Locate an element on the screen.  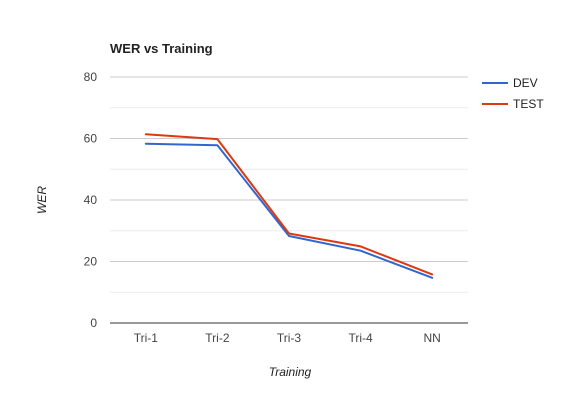
x-tick-label: NN is located at coordinates (432, 338).